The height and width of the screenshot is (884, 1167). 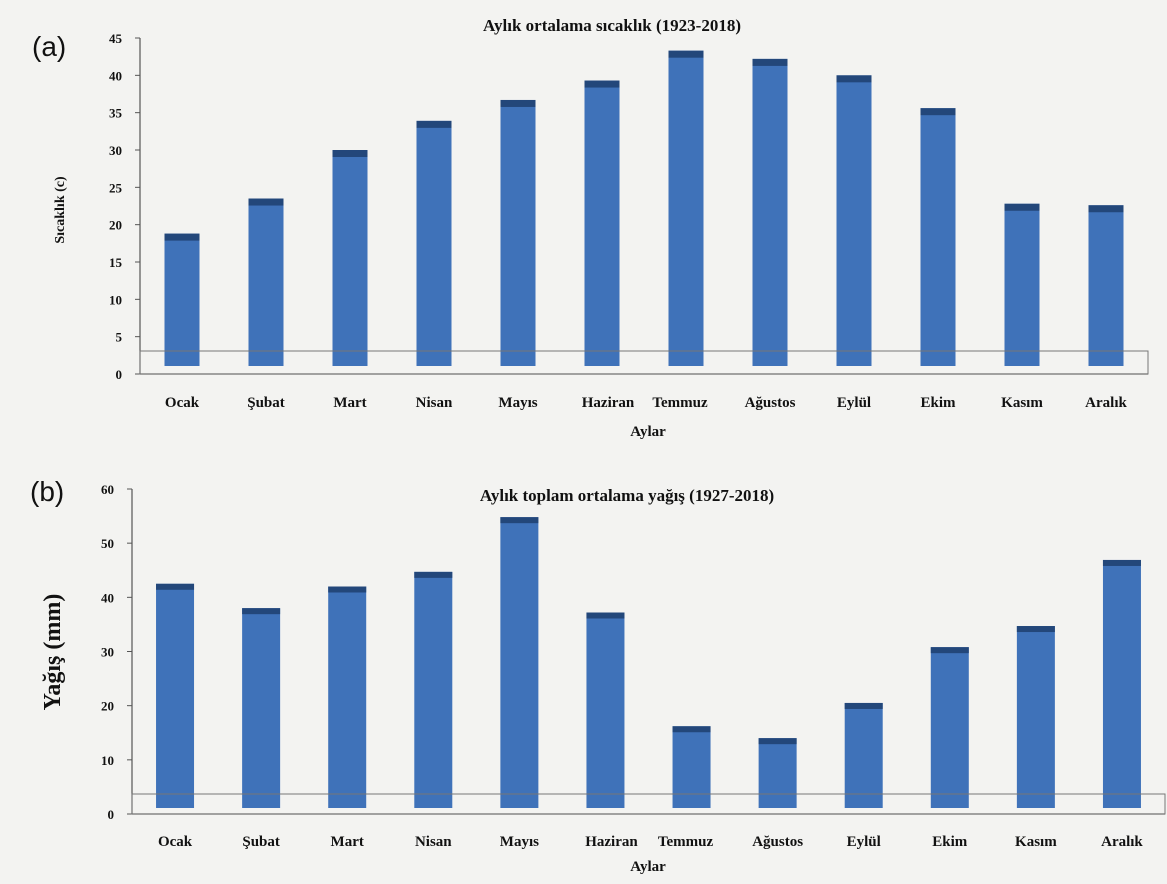 What do you see at coordinates (60, 210) in the screenshot?
I see `y-axis-label-temperature: Sıcaklık (c)` at bounding box center [60, 210].